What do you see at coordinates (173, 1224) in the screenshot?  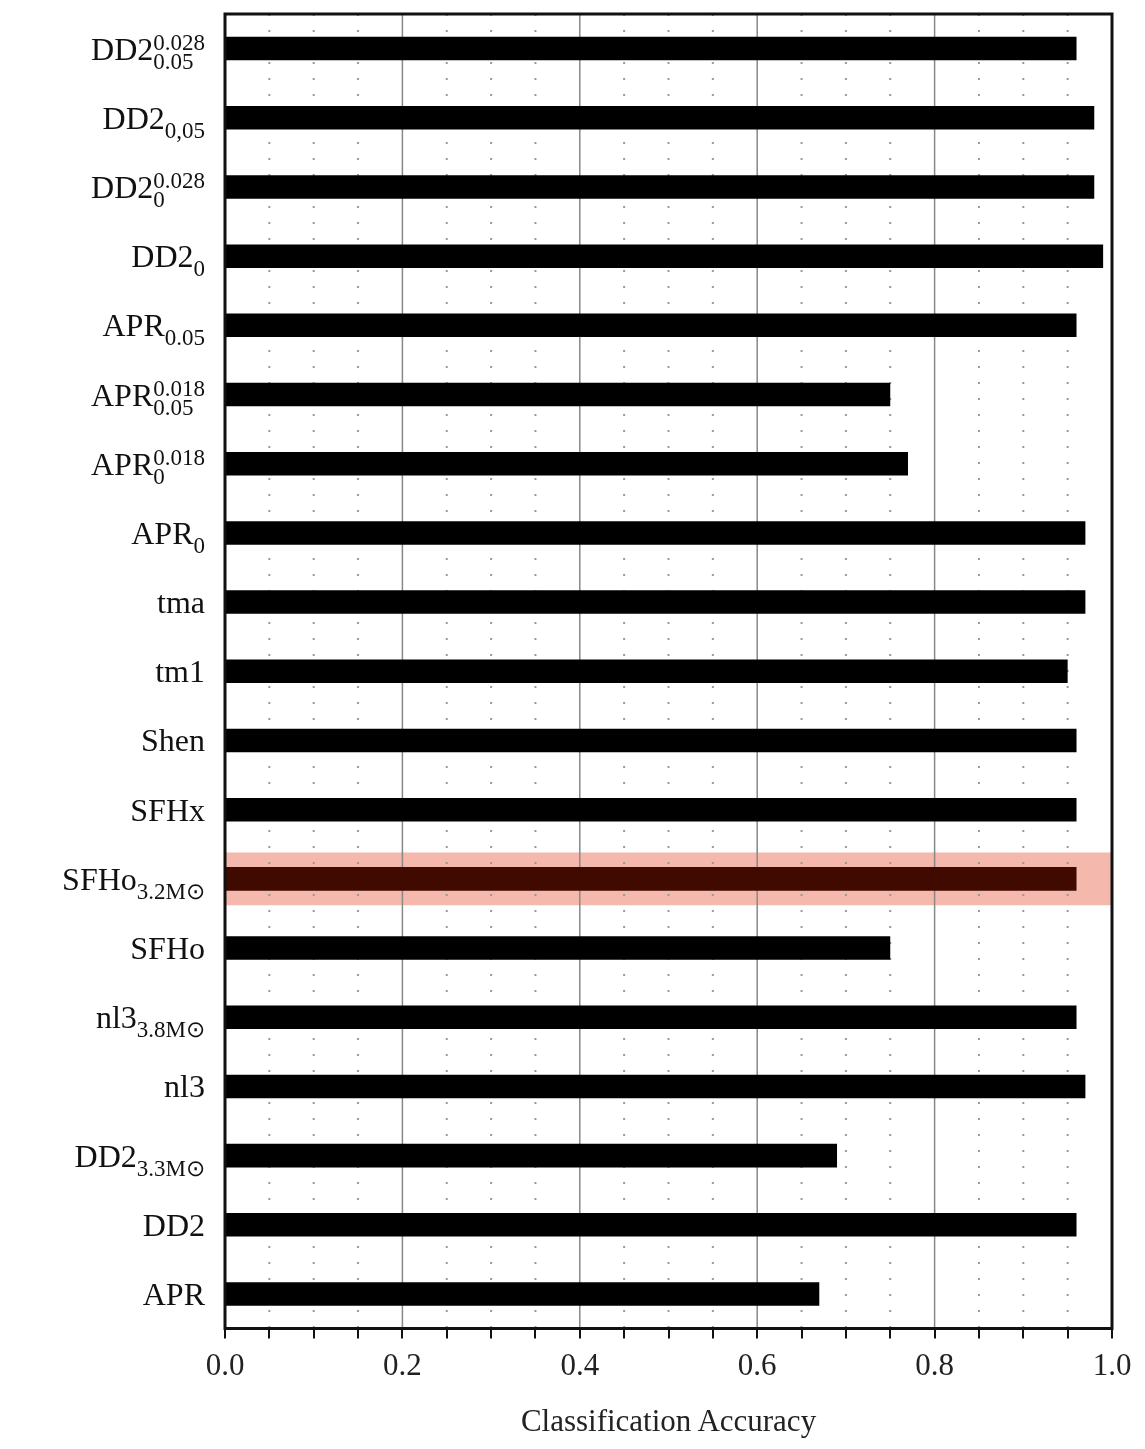 I see `y-tick-label: DD2` at bounding box center [173, 1224].